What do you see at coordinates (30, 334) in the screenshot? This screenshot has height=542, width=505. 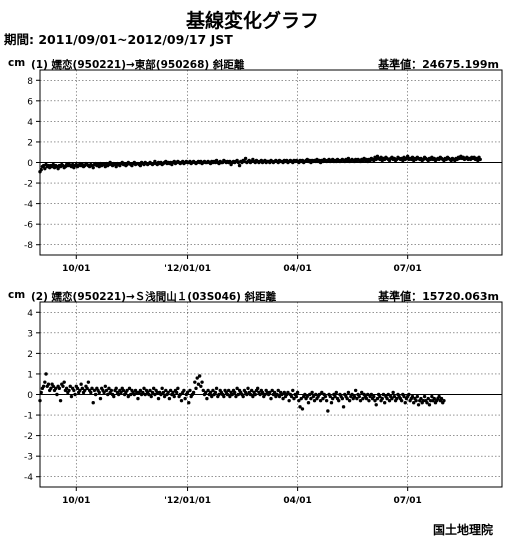 I see `chart2-ytick-label: 3` at bounding box center [30, 334].